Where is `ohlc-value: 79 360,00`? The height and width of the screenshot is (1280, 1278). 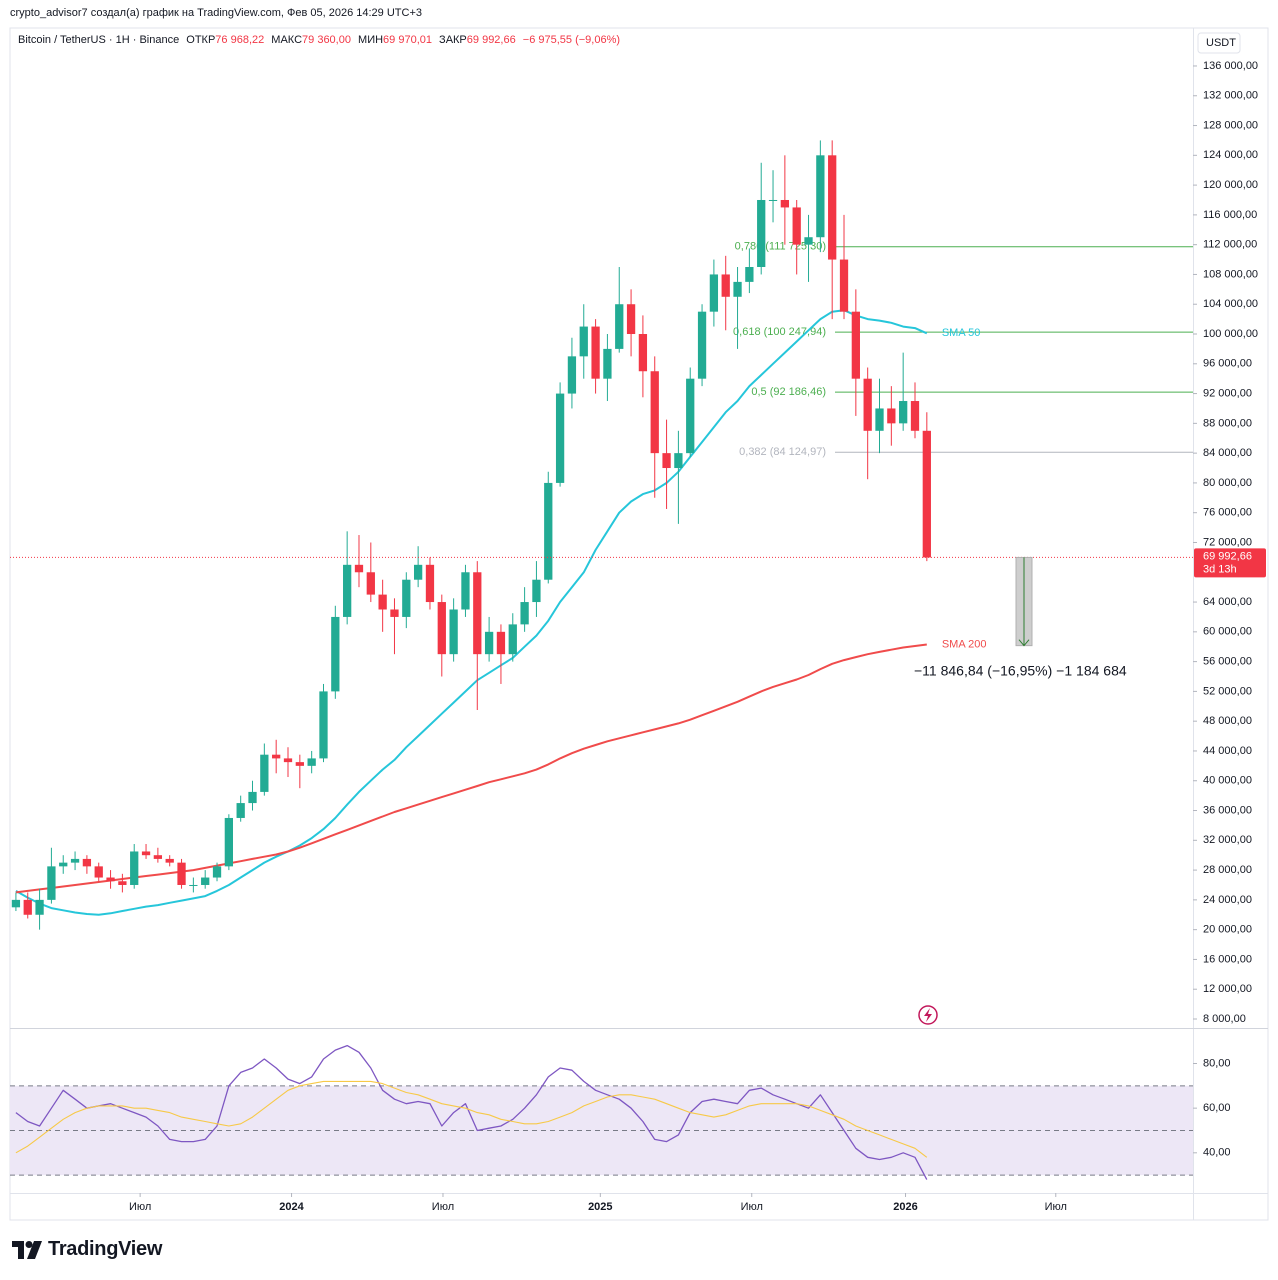
ohlc-value: 79 360,00 is located at coordinates (326, 40).